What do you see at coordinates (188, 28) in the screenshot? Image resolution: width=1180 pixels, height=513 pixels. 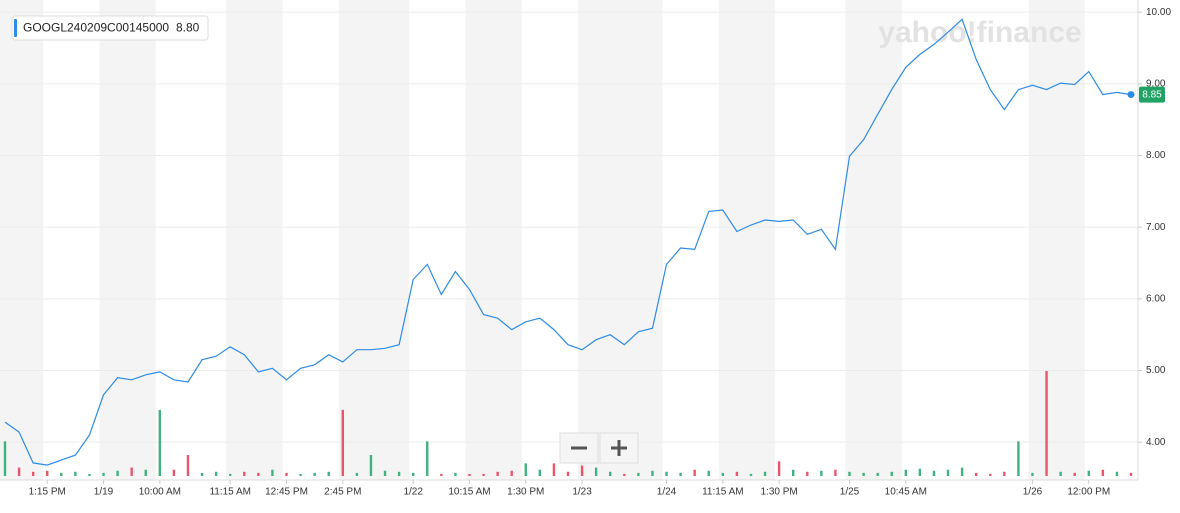 I see `legend-value: 8.80` at bounding box center [188, 28].